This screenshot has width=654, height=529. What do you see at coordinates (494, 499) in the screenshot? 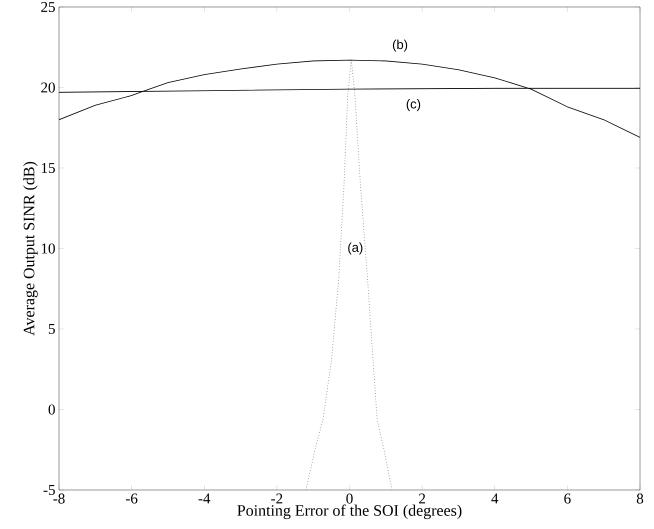
I see `x-tick-label: 4` at bounding box center [494, 499].